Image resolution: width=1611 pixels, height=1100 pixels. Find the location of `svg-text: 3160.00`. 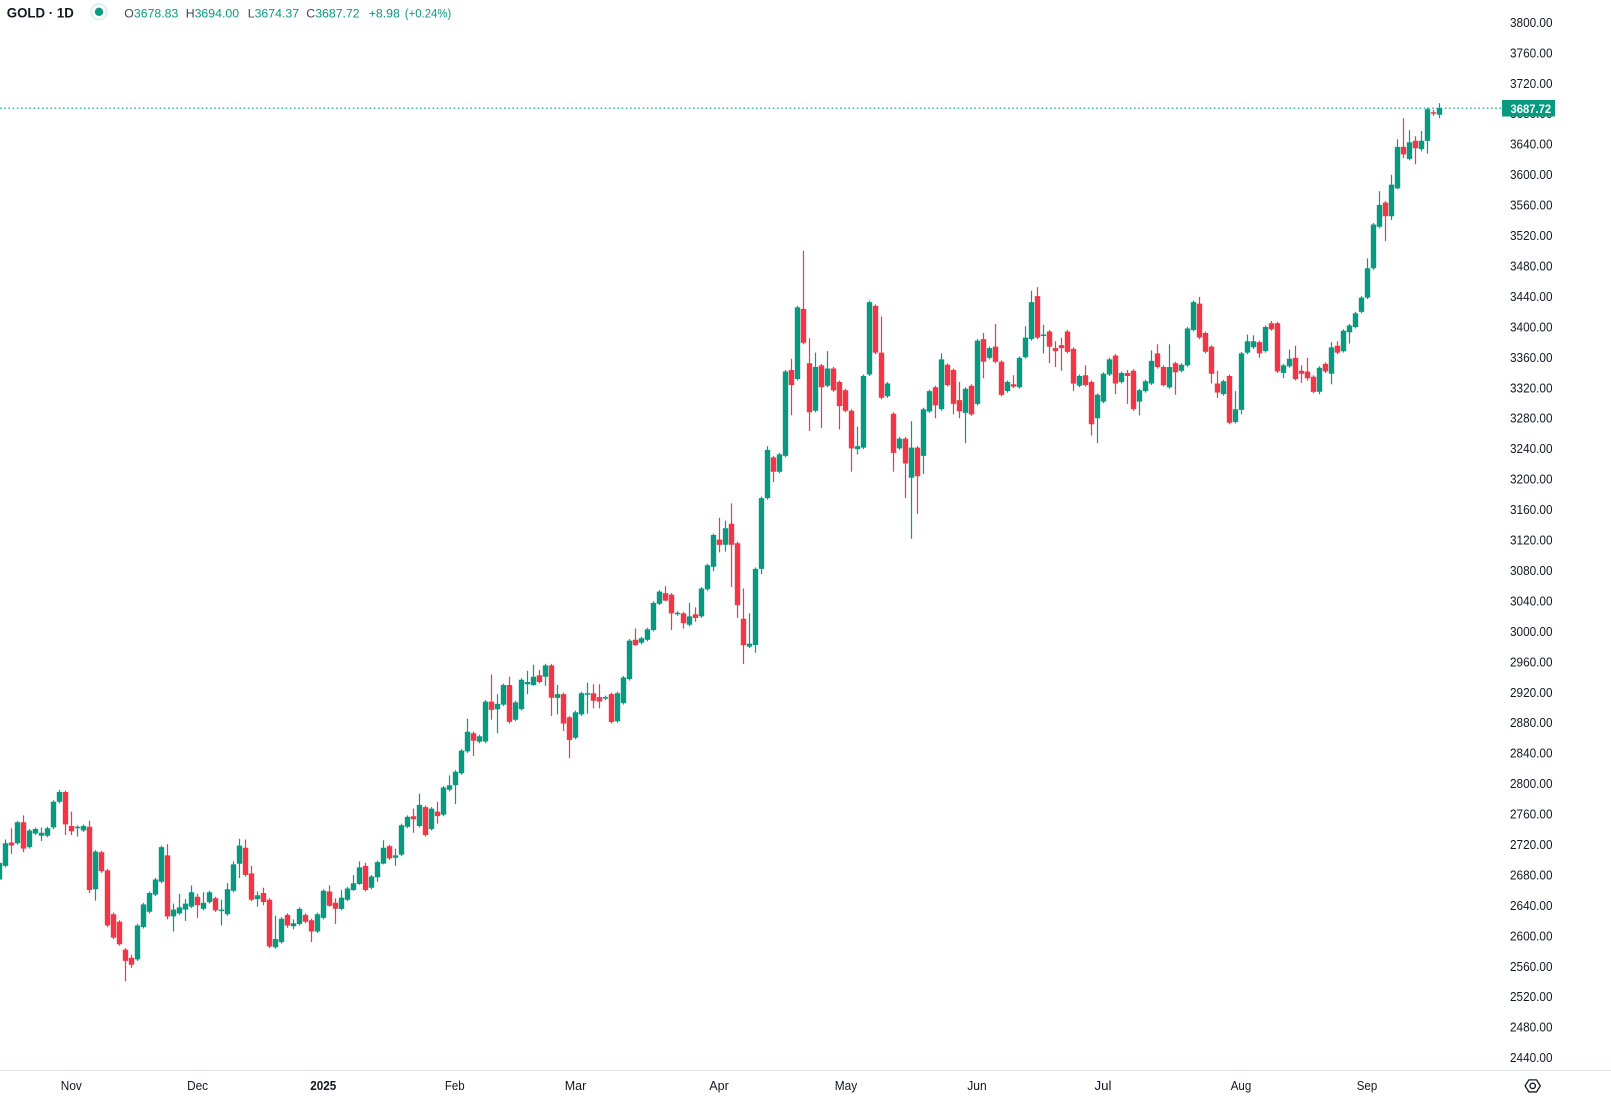

svg-text: 3160.00 is located at coordinates (1531, 510).